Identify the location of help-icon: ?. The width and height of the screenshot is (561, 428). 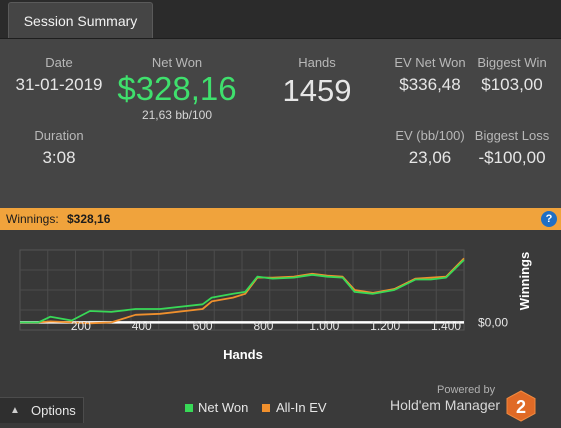
(549, 219).